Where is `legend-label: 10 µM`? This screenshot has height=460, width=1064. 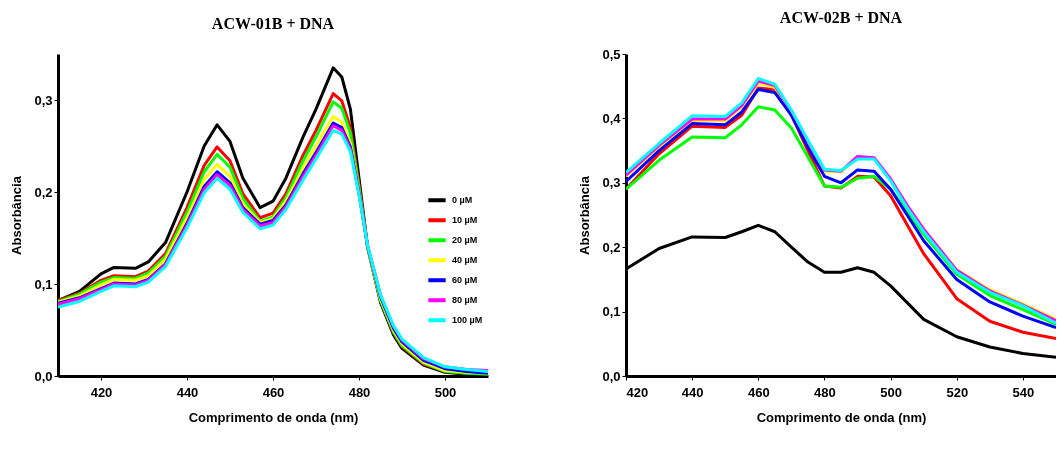
legend-label: 10 µM is located at coordinates (465, 220).